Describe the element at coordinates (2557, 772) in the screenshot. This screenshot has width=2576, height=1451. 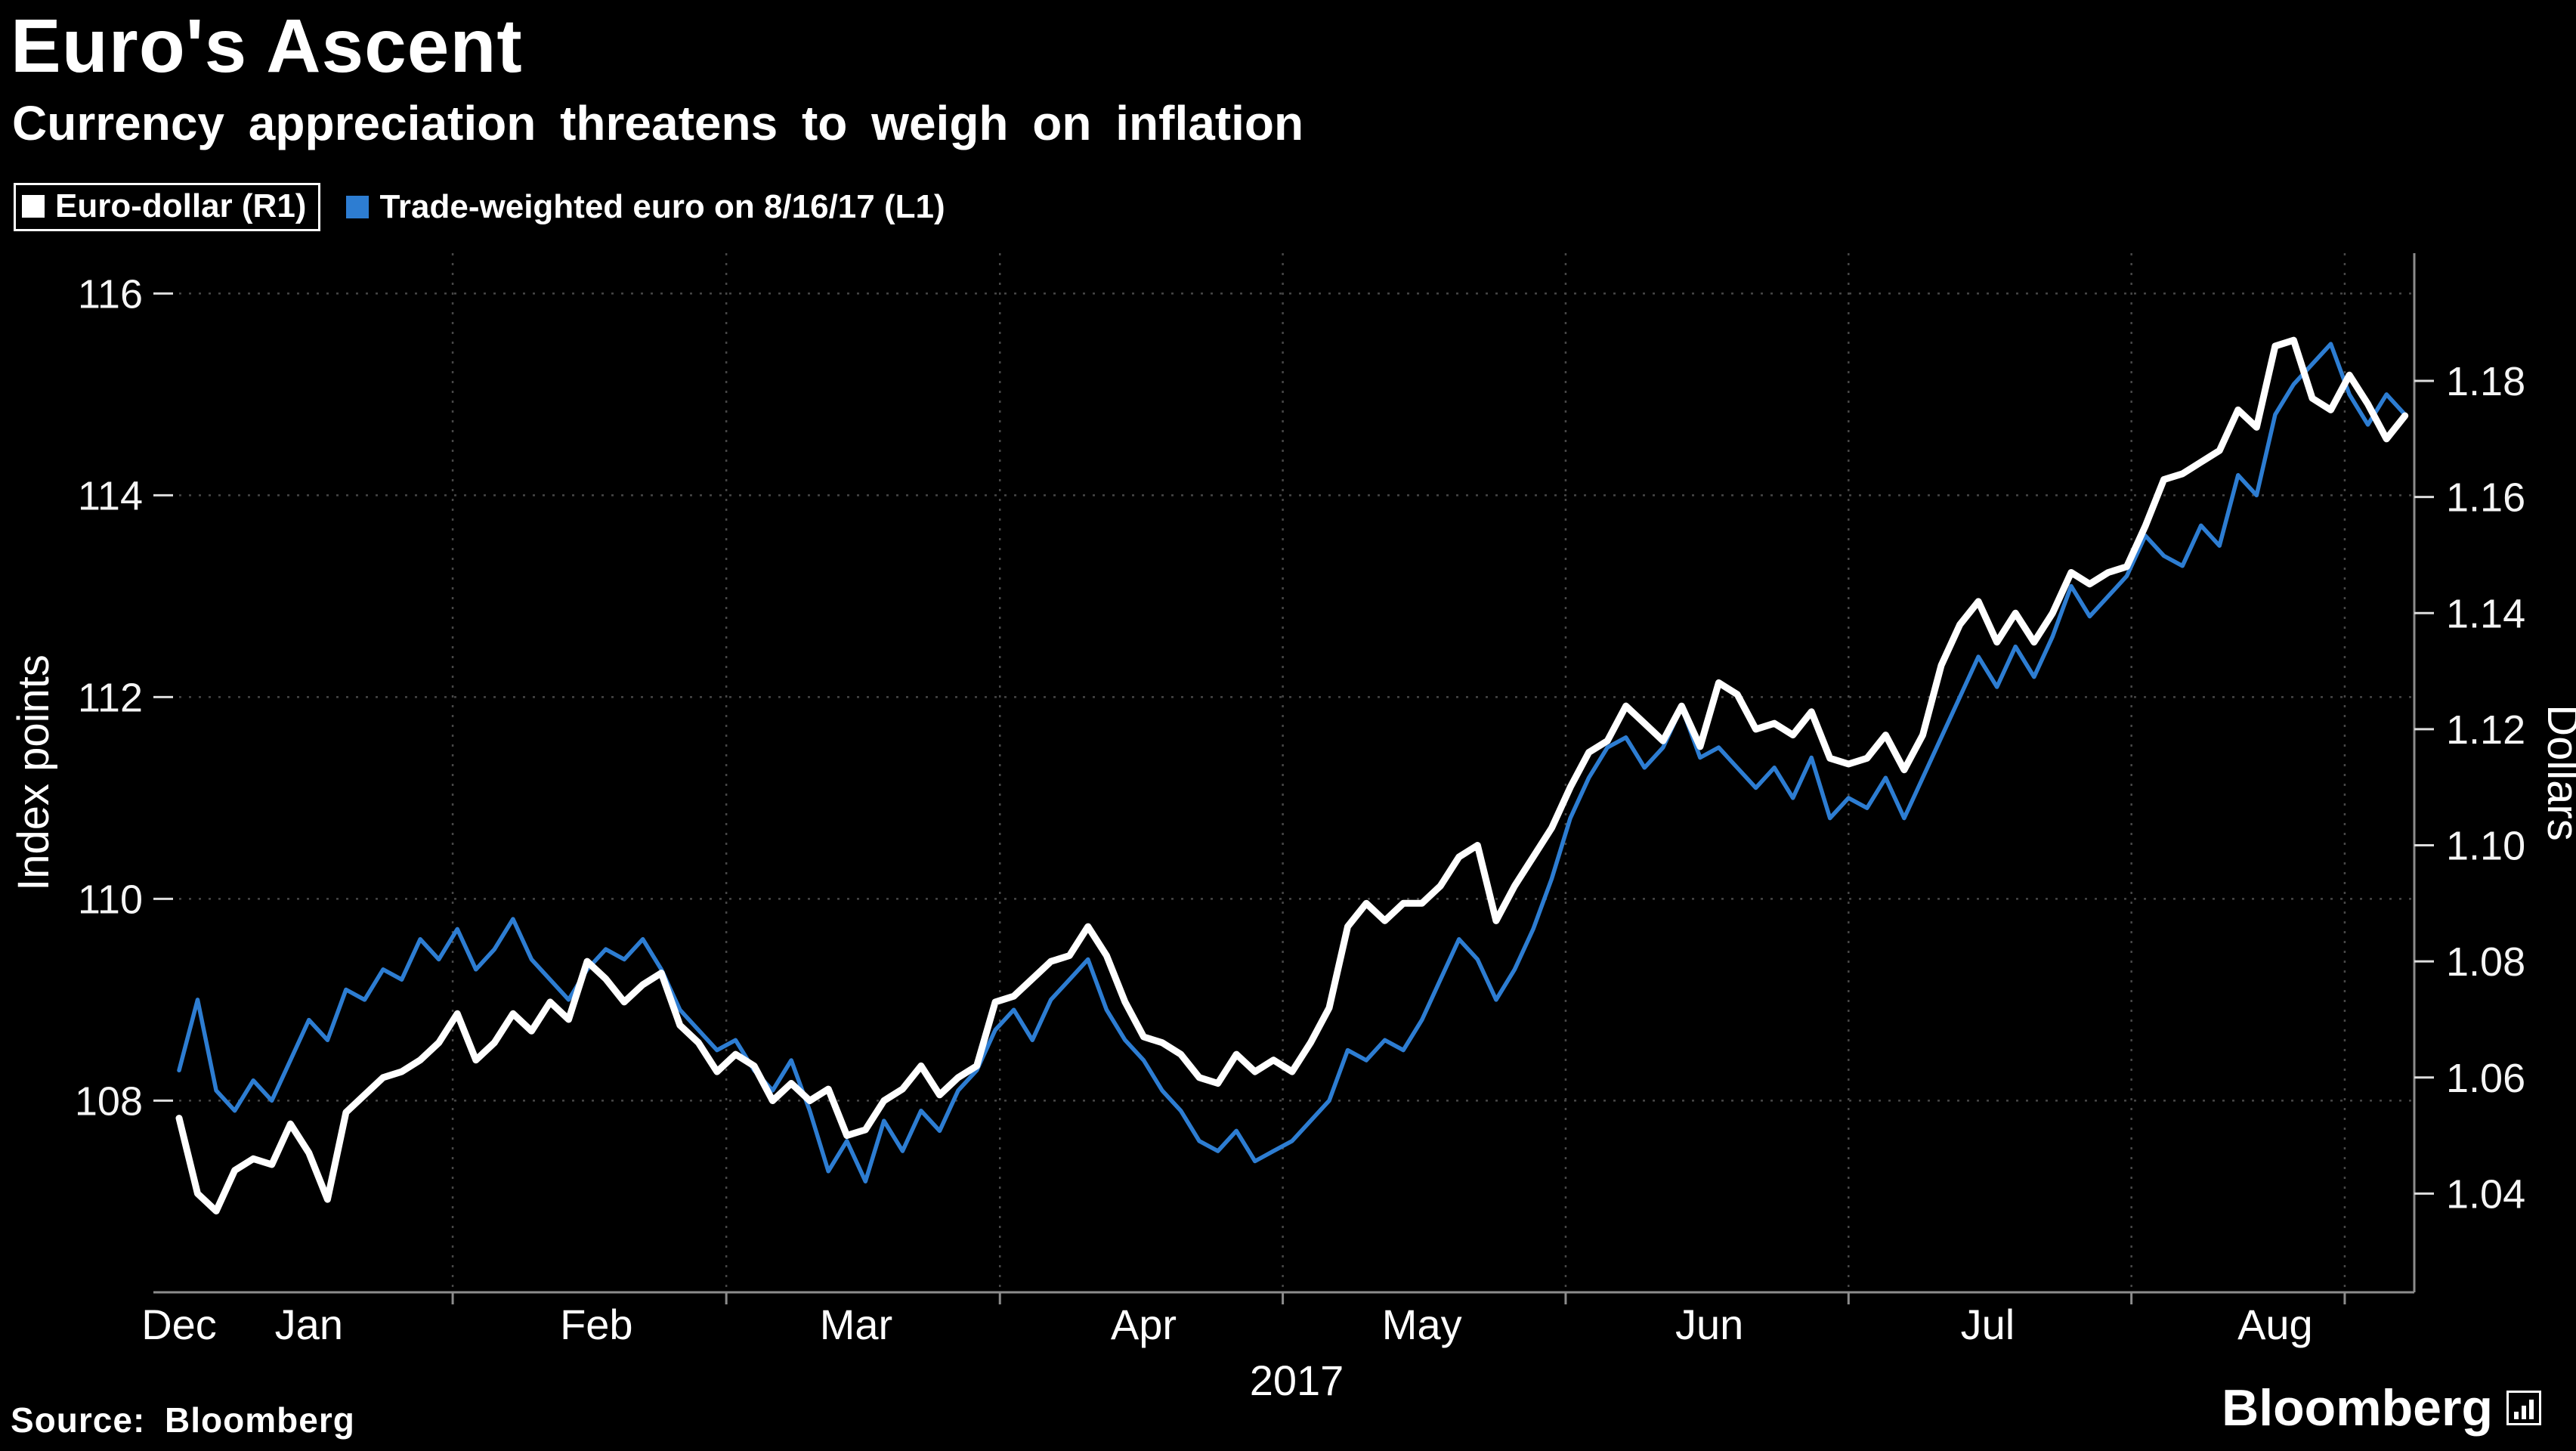
I see `right-axis-title: Dollars` at that location.